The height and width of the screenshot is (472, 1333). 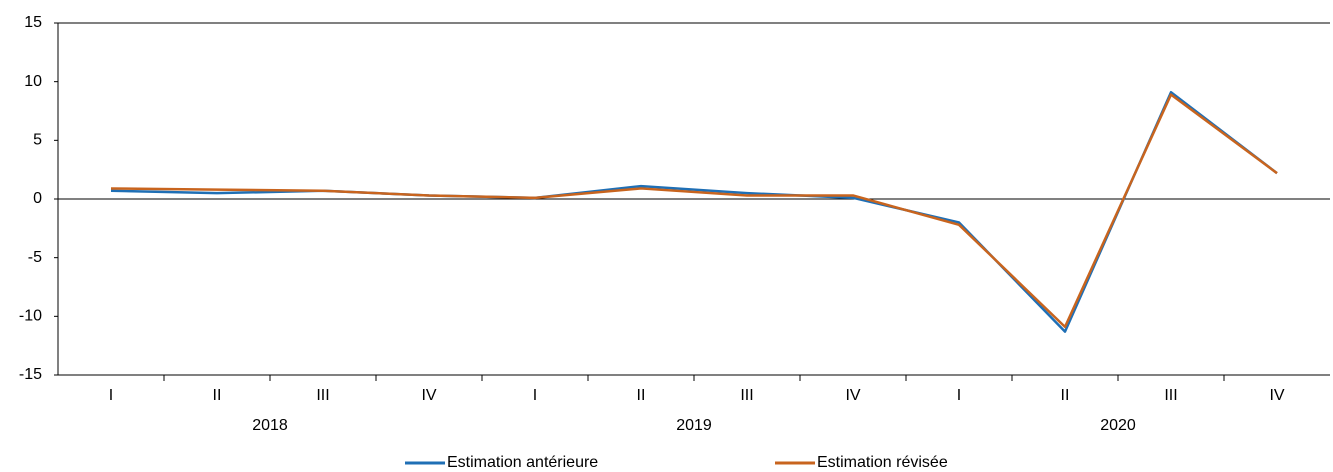 I want to click on x-group-label: 2019, so click(x=694, y=425).